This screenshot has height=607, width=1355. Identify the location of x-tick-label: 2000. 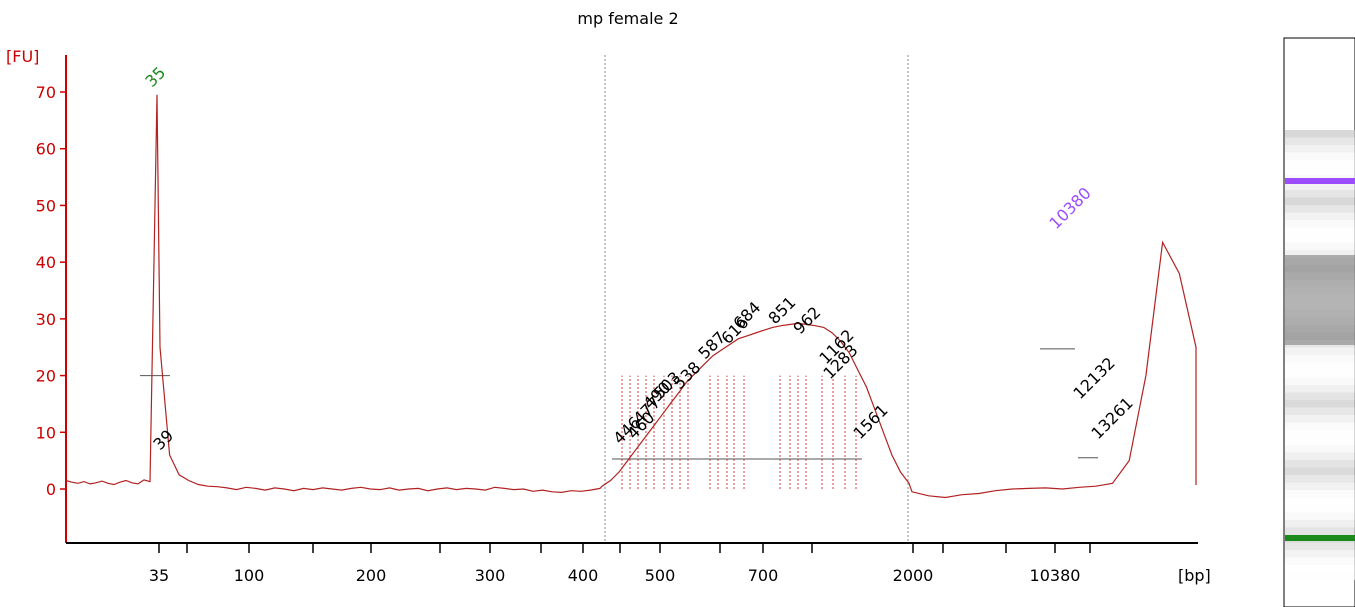
(913, 575).